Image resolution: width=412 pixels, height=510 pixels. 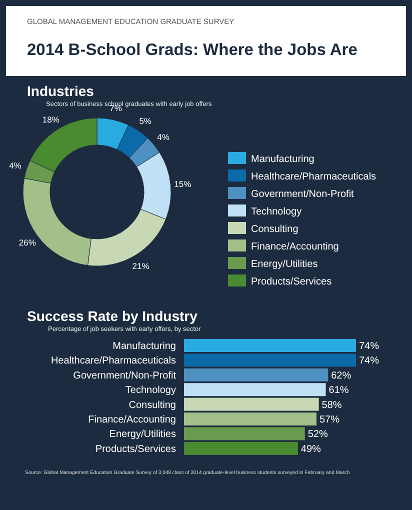 What do you see at coordinates (141, 266) in the screenshot?
I see `data-label: 21%` at bounding box center [141, 266].